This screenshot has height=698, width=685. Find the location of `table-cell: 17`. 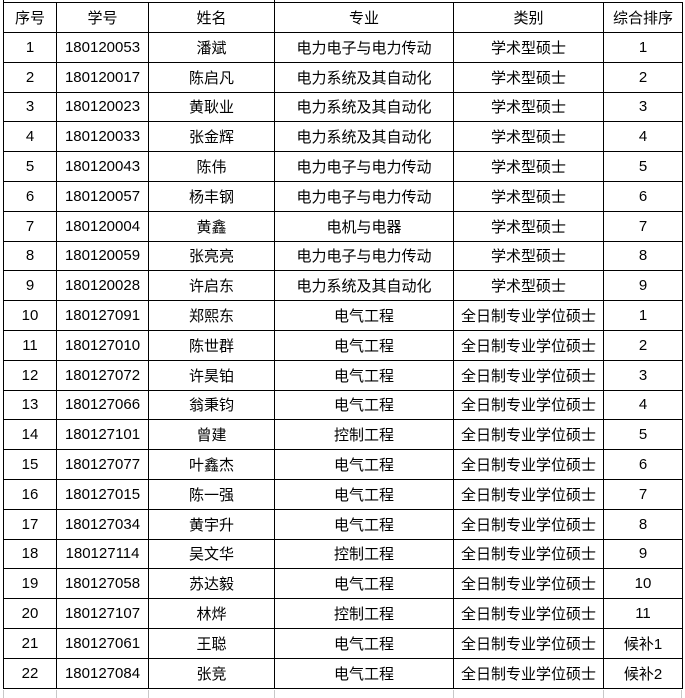

table-cell: 17 is located at coordinates (30, 524).